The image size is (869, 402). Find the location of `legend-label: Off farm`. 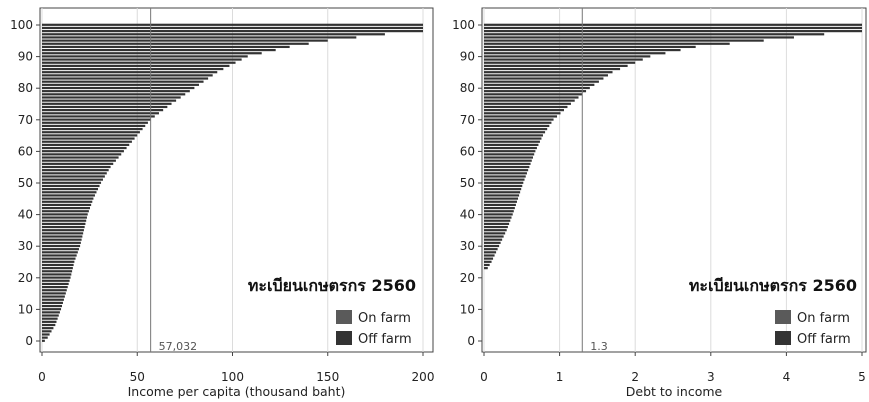

legend-label: Off farm is located at coordinates (385, 339).